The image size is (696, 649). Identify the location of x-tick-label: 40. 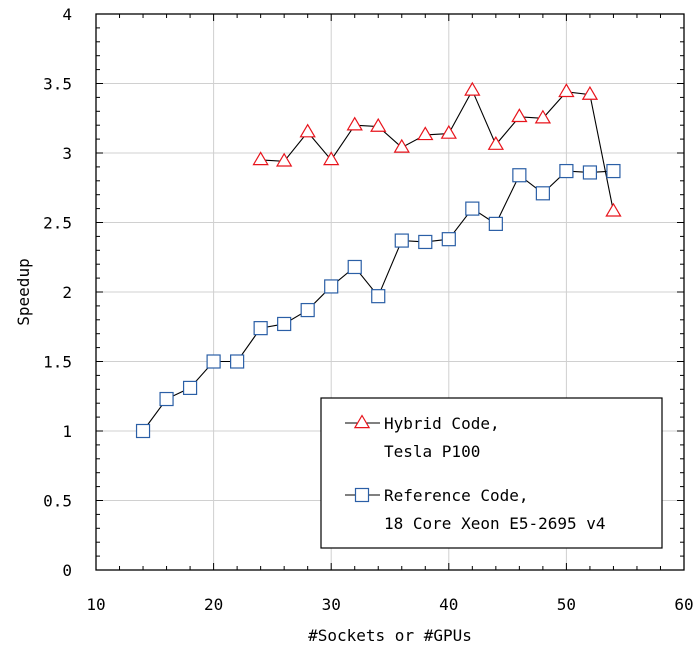
(448, 604).